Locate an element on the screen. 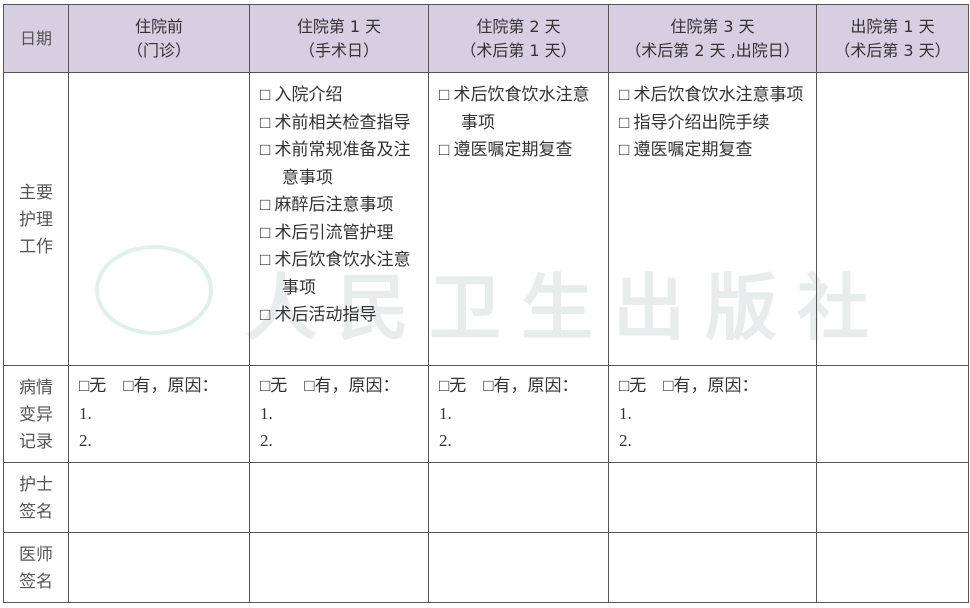  label-text: 病情 变异 记录 is located at coordinates (36, 414).